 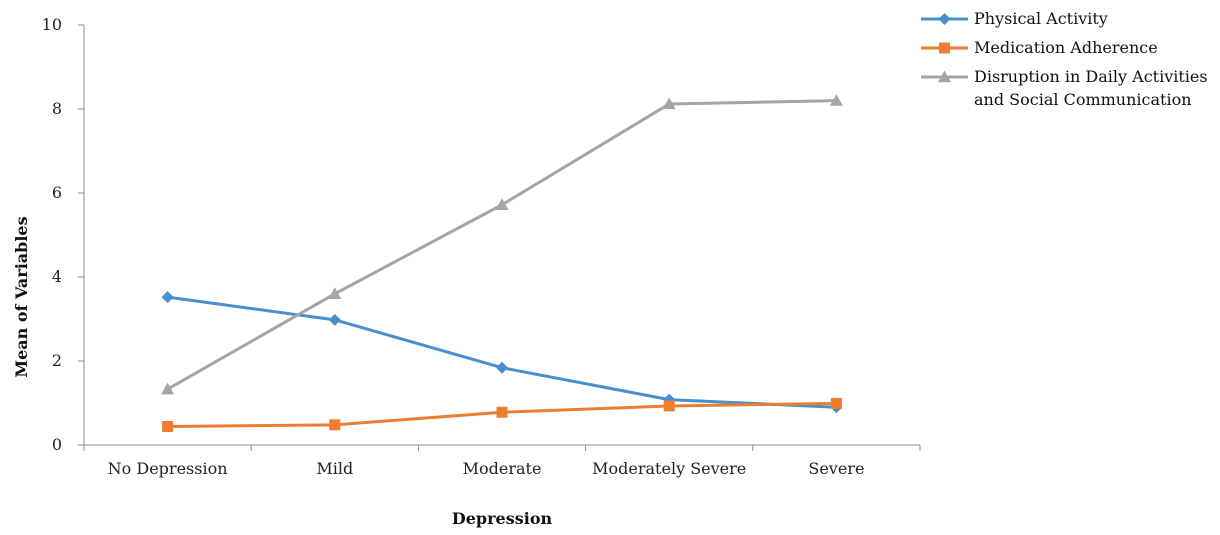 I want to click on series-line, so click(x=502, y=352).